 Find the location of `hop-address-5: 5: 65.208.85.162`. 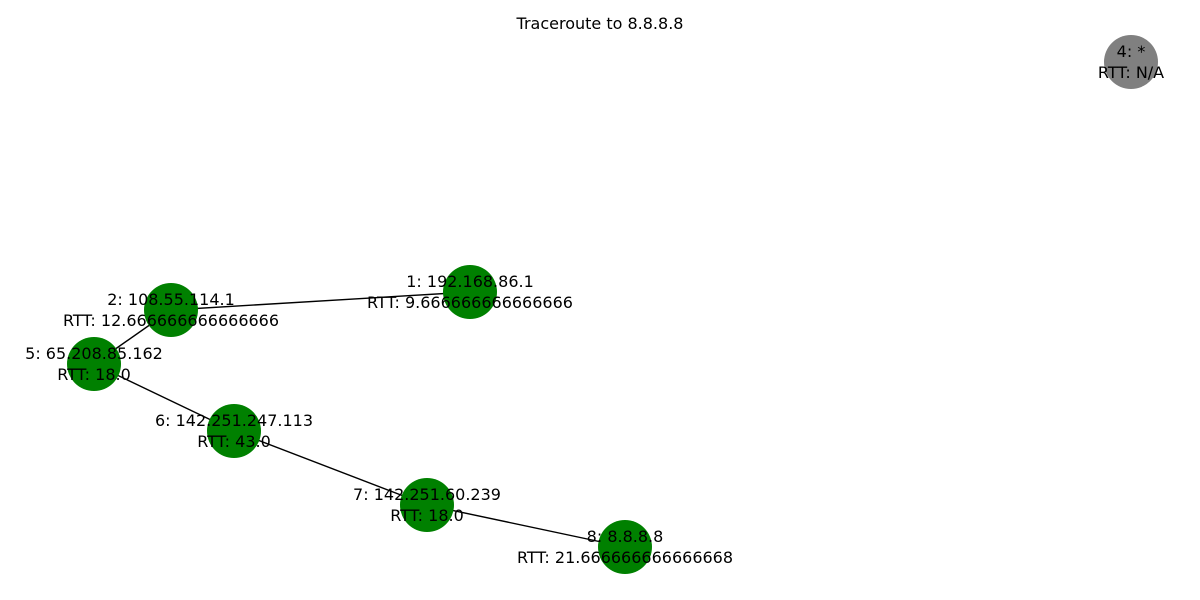

hop-address-5: 5: 65.208.85.162 is located at coordinates (94, 353).